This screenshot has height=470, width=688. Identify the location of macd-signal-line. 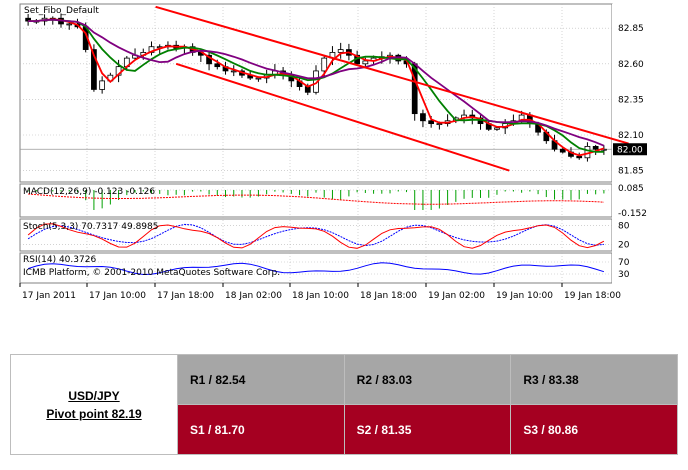
(316, 199).